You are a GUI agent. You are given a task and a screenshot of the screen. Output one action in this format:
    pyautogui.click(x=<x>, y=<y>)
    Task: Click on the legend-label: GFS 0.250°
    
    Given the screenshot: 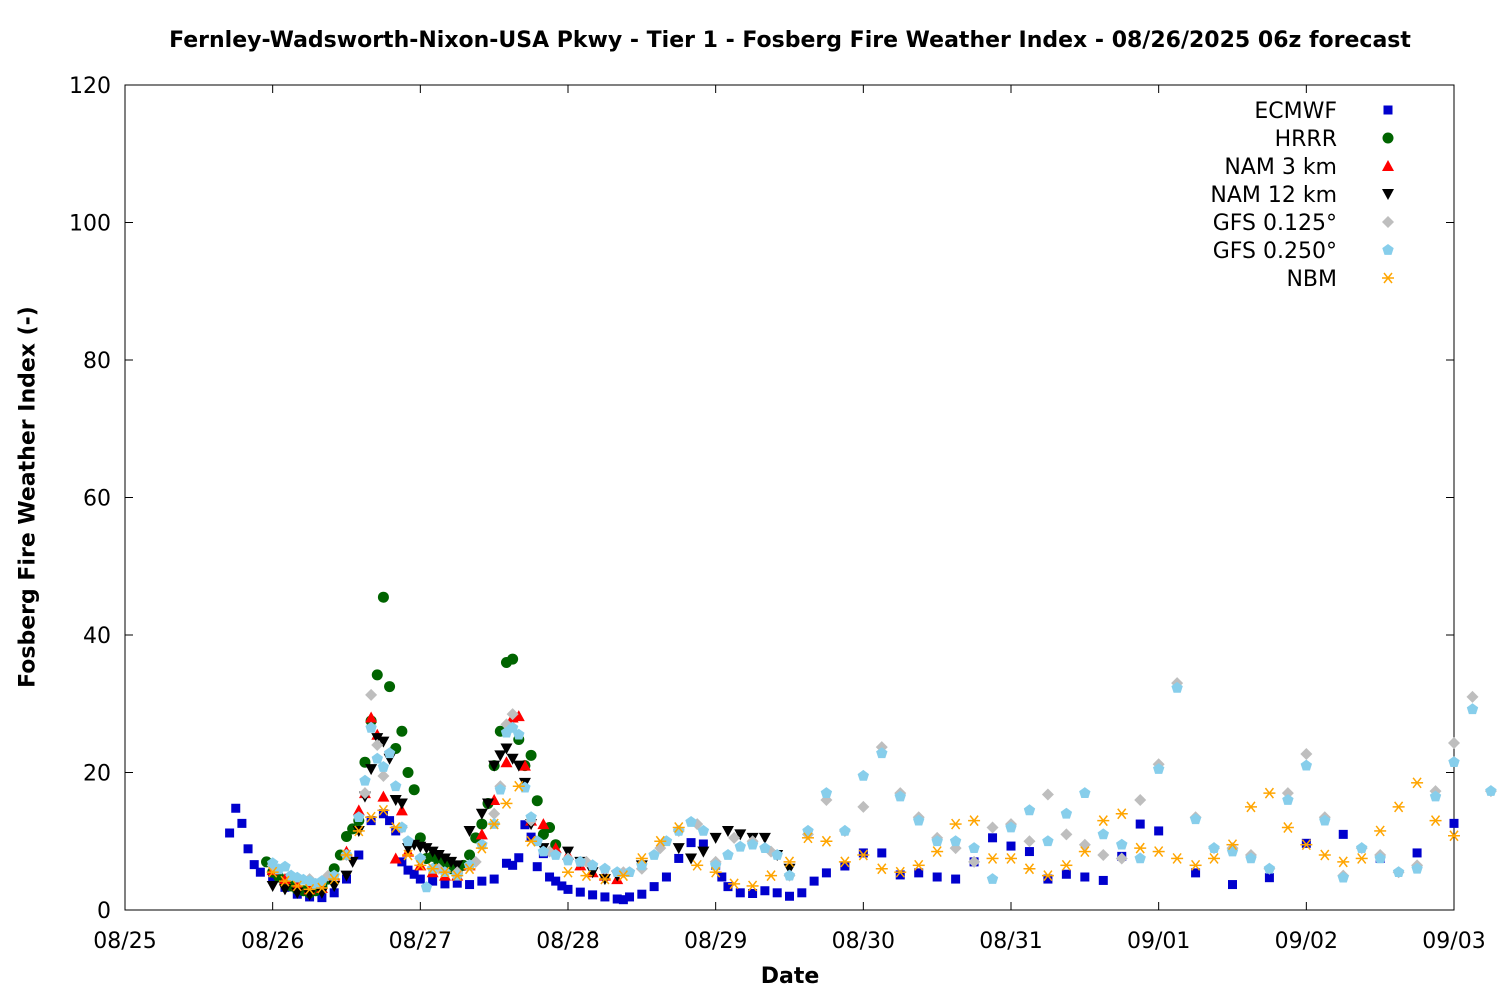 What is the action you would take?
    pyautogui.click(x=1275, y=251)
    